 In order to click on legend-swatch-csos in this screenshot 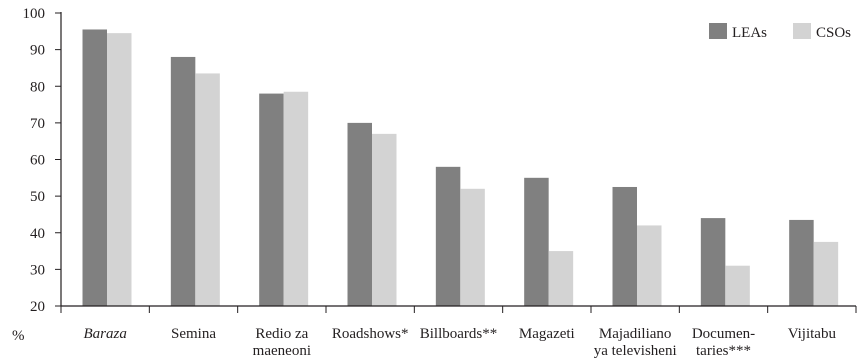, I will do `click(802, 31)`.